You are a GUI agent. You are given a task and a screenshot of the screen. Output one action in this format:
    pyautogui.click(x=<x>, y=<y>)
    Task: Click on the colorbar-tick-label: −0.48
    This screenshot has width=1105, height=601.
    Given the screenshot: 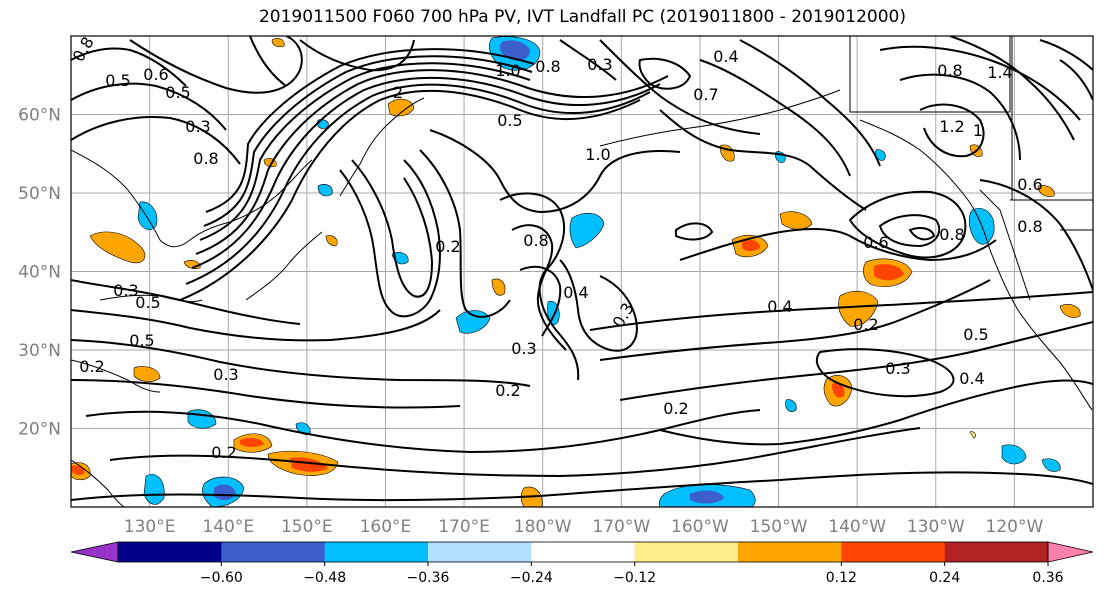 What is the action you would take?
    pyautogui.click(x=324, y=578)
    